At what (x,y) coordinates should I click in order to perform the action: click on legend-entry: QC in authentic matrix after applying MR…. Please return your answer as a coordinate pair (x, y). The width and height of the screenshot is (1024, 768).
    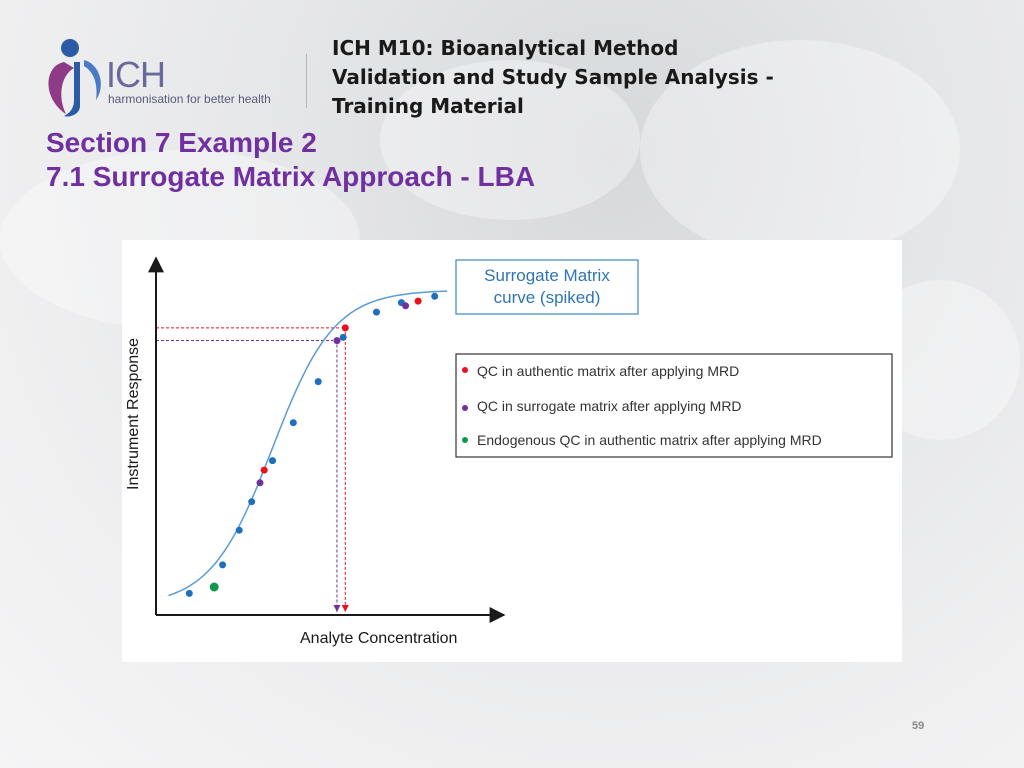
    Looking at the image, I should click on (608, 371).